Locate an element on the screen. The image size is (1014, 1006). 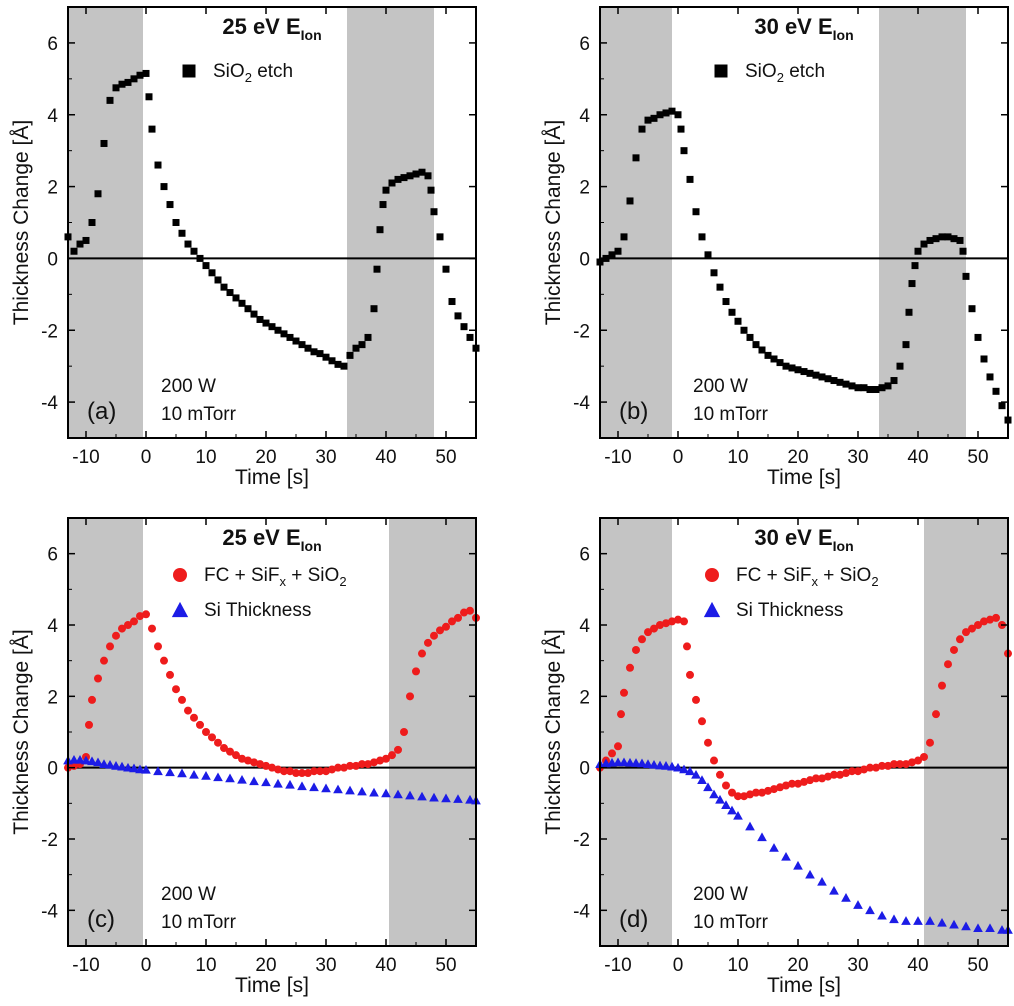
x-axis-title: Time [s] is located at coordinates (272, 477).